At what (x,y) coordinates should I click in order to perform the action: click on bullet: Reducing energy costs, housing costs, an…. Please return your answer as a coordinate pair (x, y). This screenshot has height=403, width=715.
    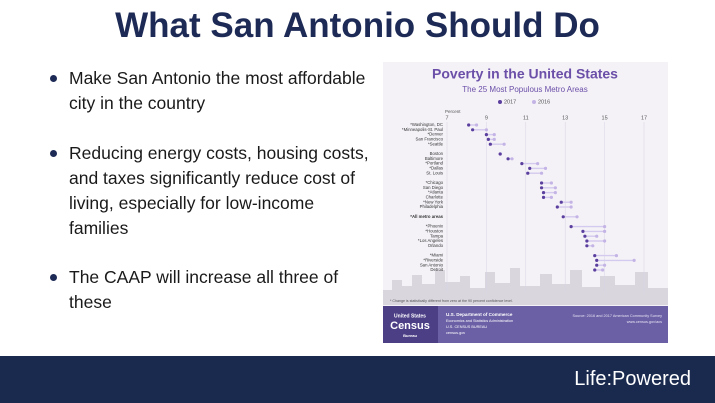
    Looking at the image, I should click on (219, 190).